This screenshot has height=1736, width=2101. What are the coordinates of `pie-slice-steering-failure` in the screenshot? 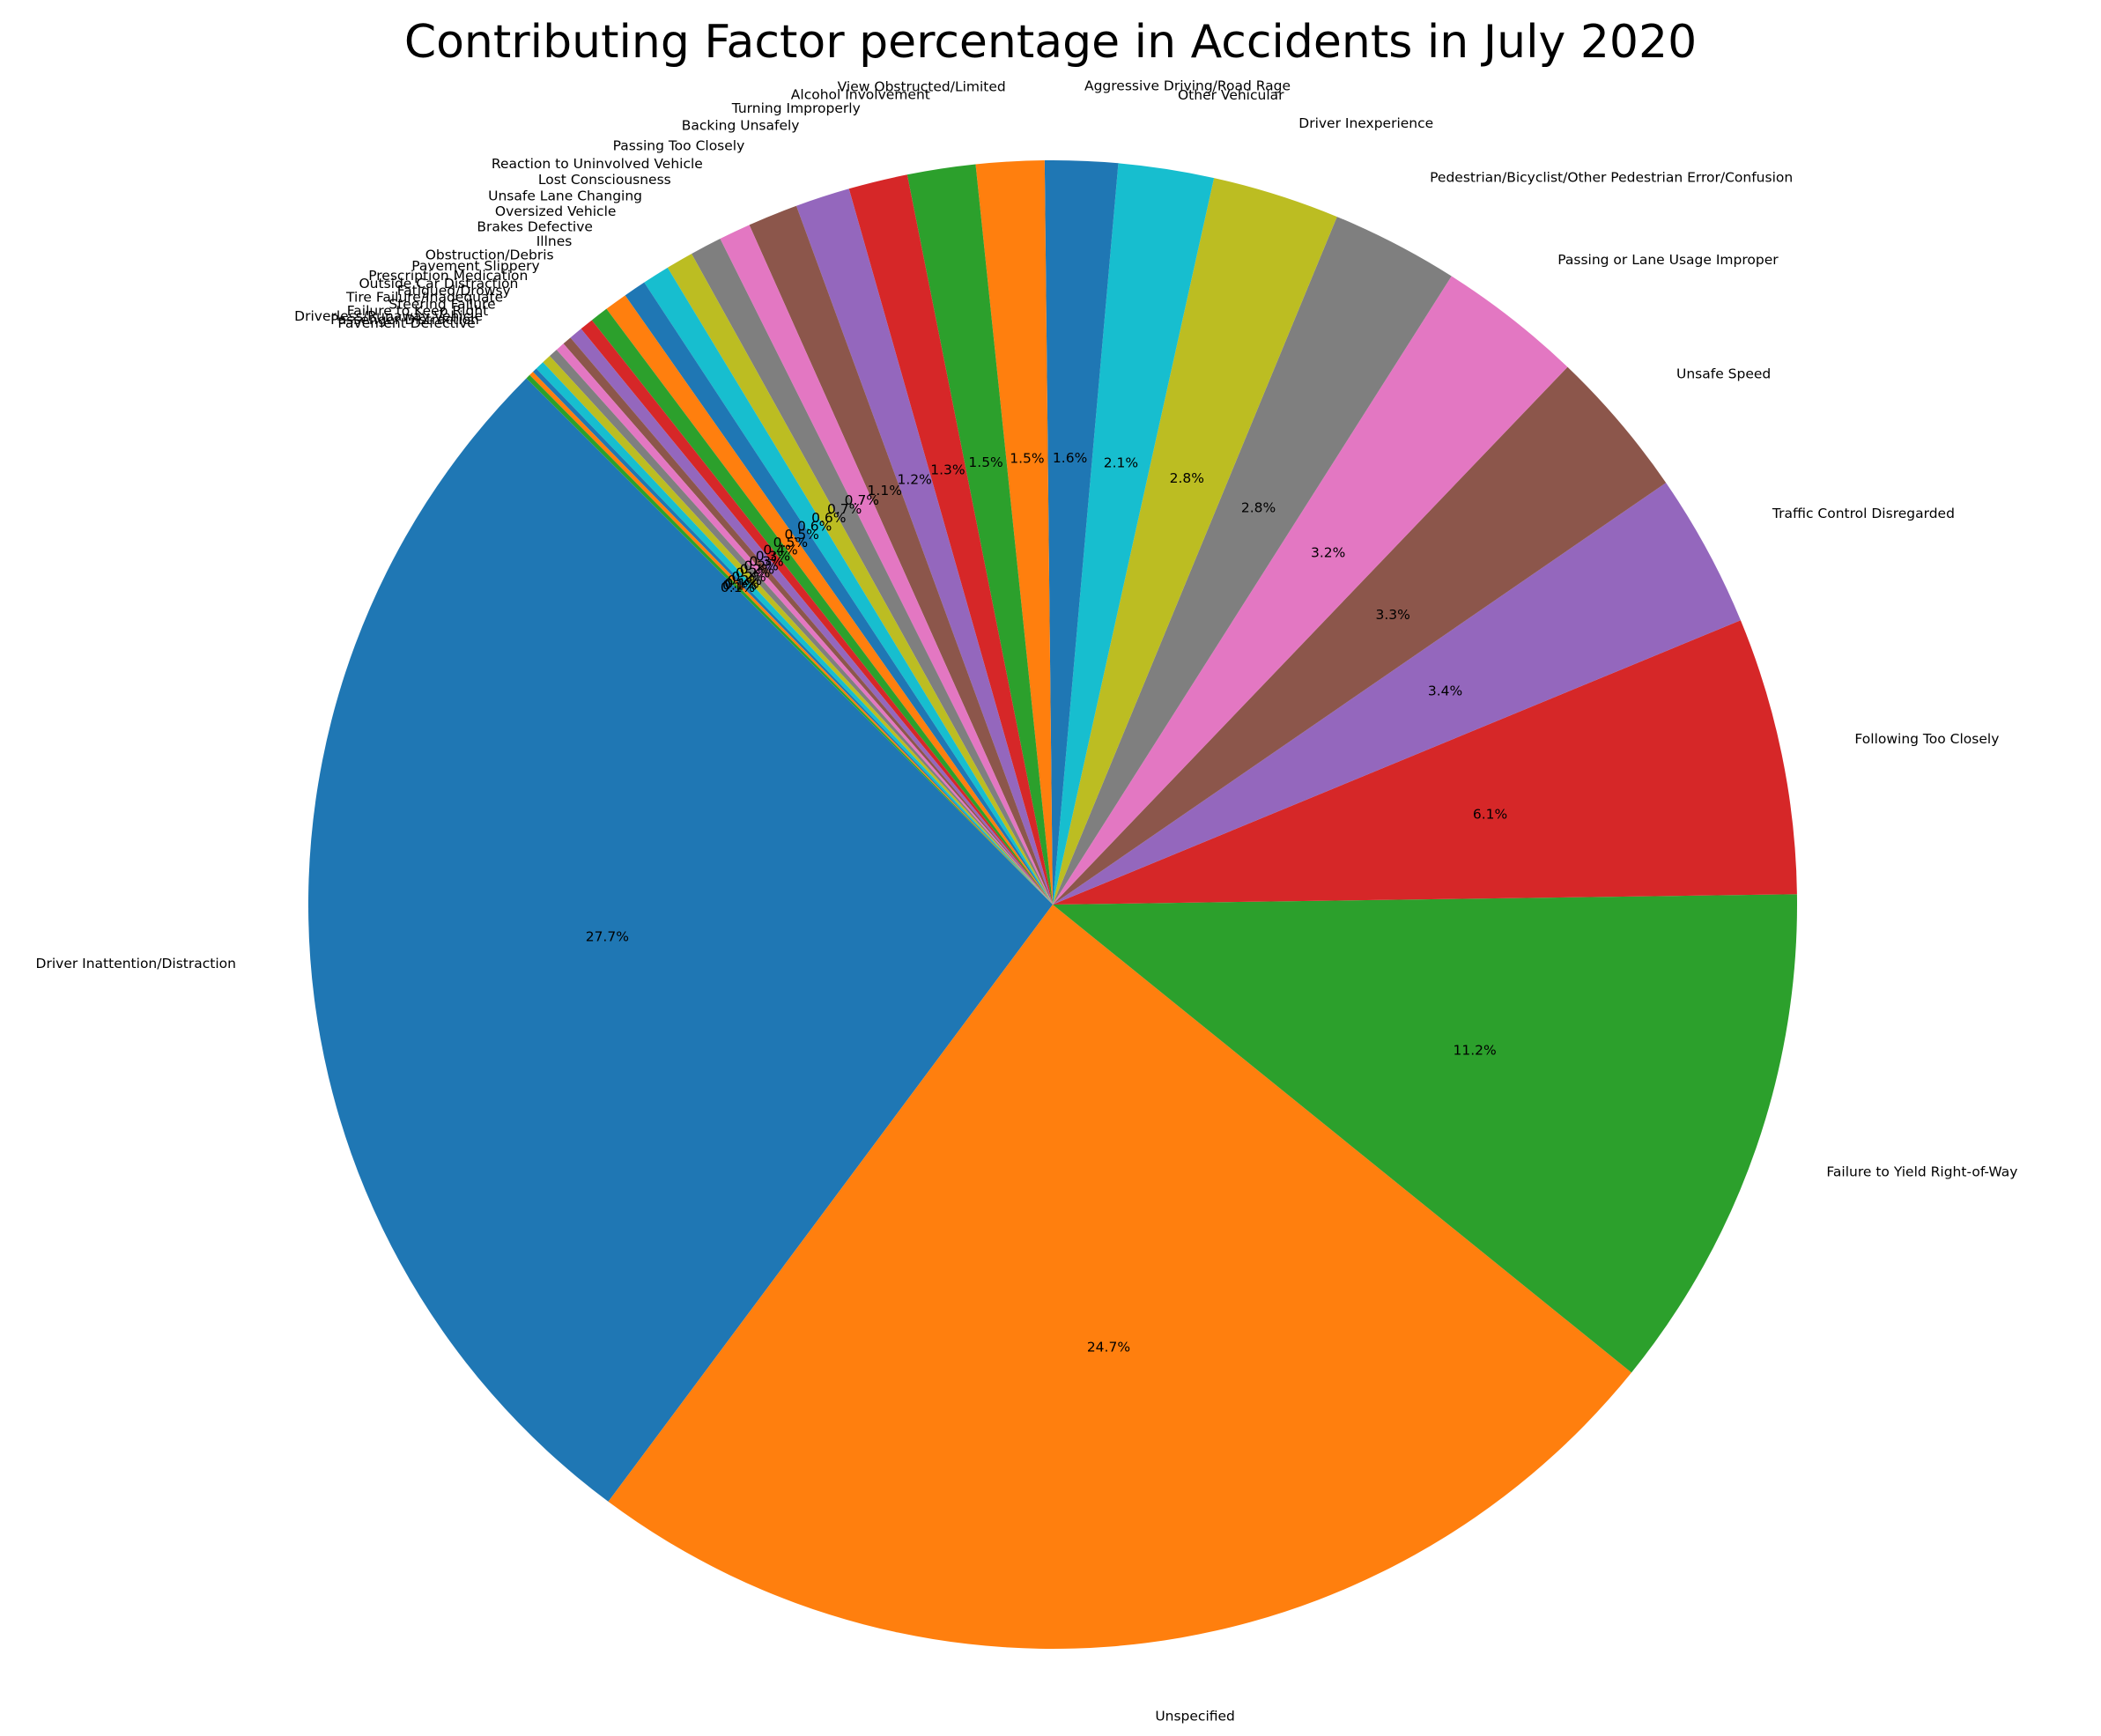 It's located at (798, 630).